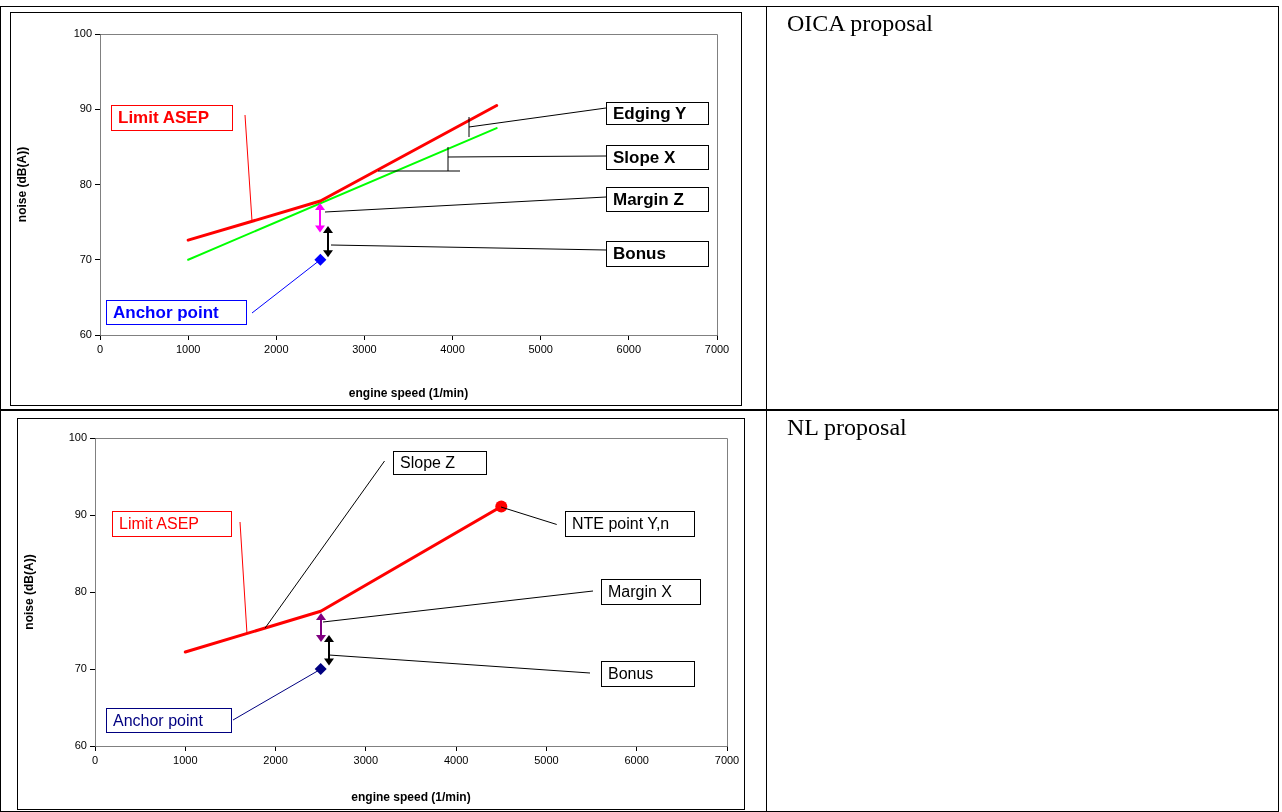 The image size is (1282, 812). Describe the element at coordinates (657, 199) in the screenshot. I see `annotation: Margin Z` at that location.